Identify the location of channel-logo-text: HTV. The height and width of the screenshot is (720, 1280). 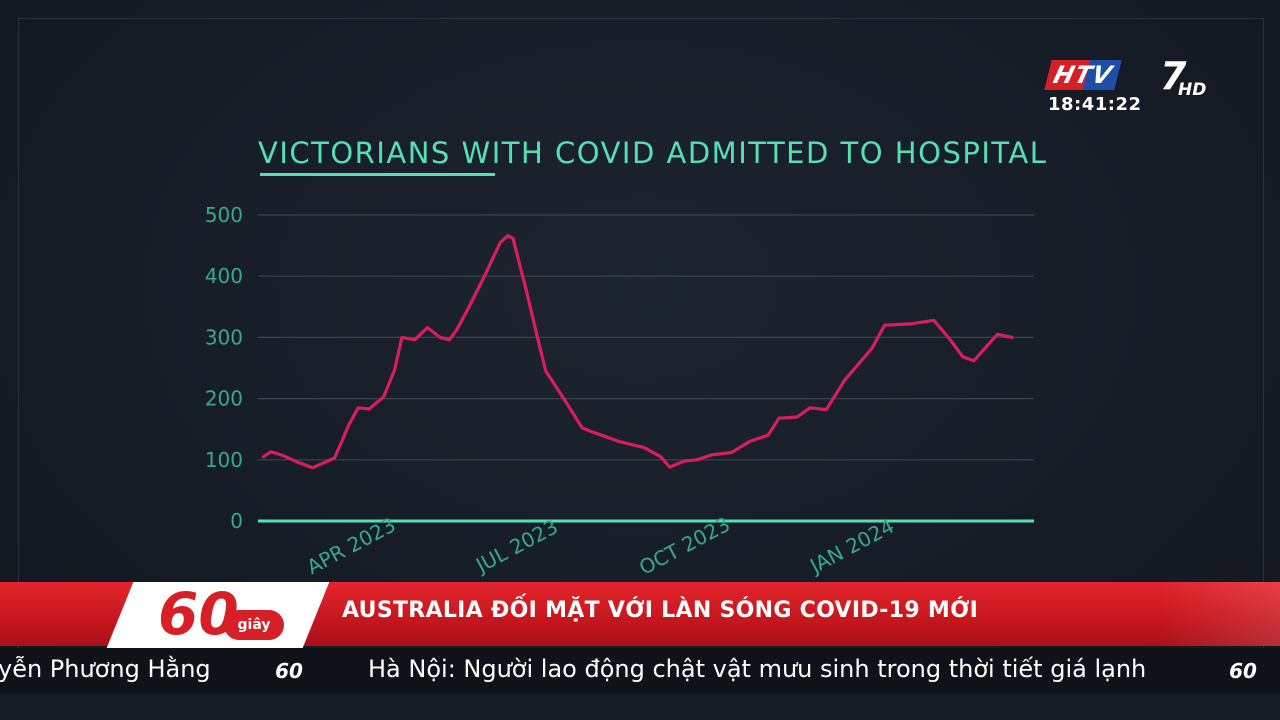
(1083, 75).